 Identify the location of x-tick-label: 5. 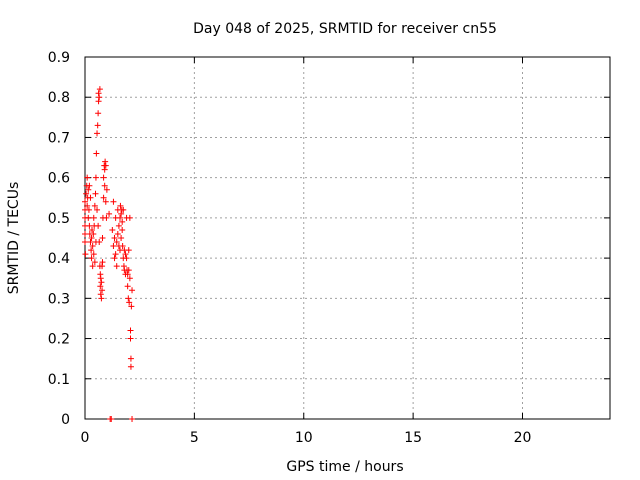
(194, 438).